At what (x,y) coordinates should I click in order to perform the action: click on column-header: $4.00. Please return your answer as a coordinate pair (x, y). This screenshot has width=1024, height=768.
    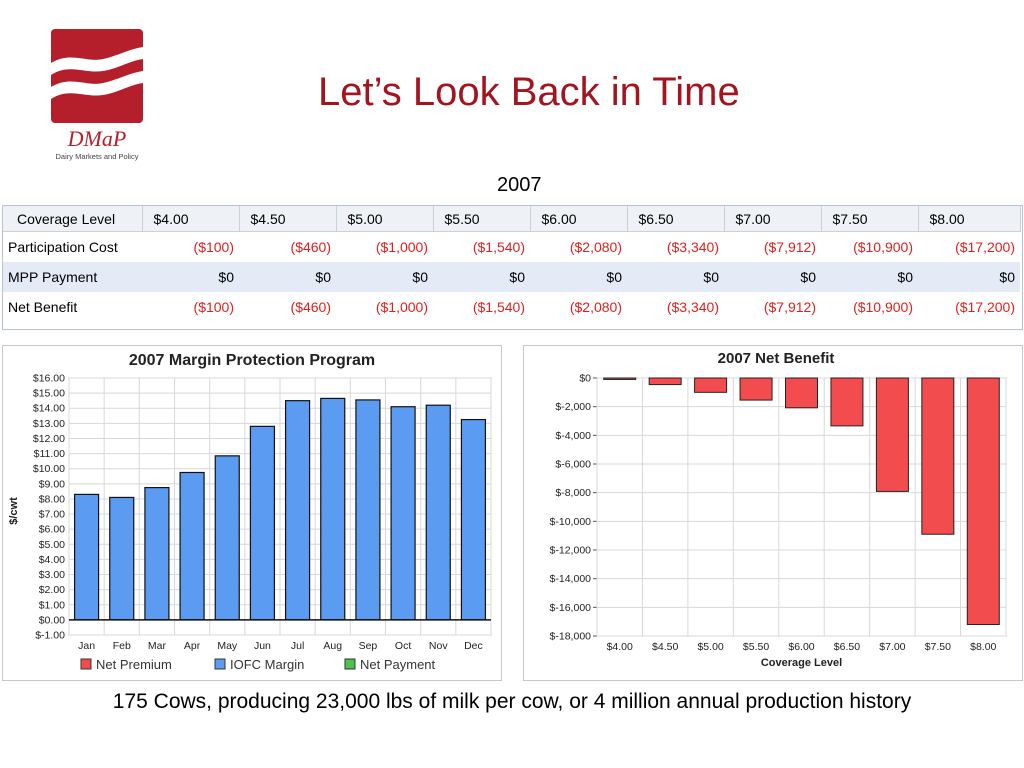
    Looking at the image, I should click on (191, 219).